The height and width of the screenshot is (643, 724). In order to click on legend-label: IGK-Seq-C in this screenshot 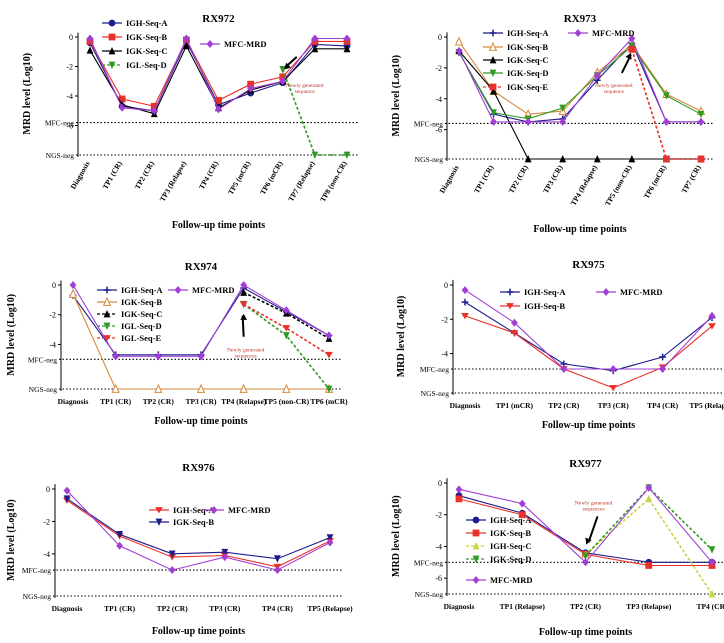, I will do `click(142, 314)`.